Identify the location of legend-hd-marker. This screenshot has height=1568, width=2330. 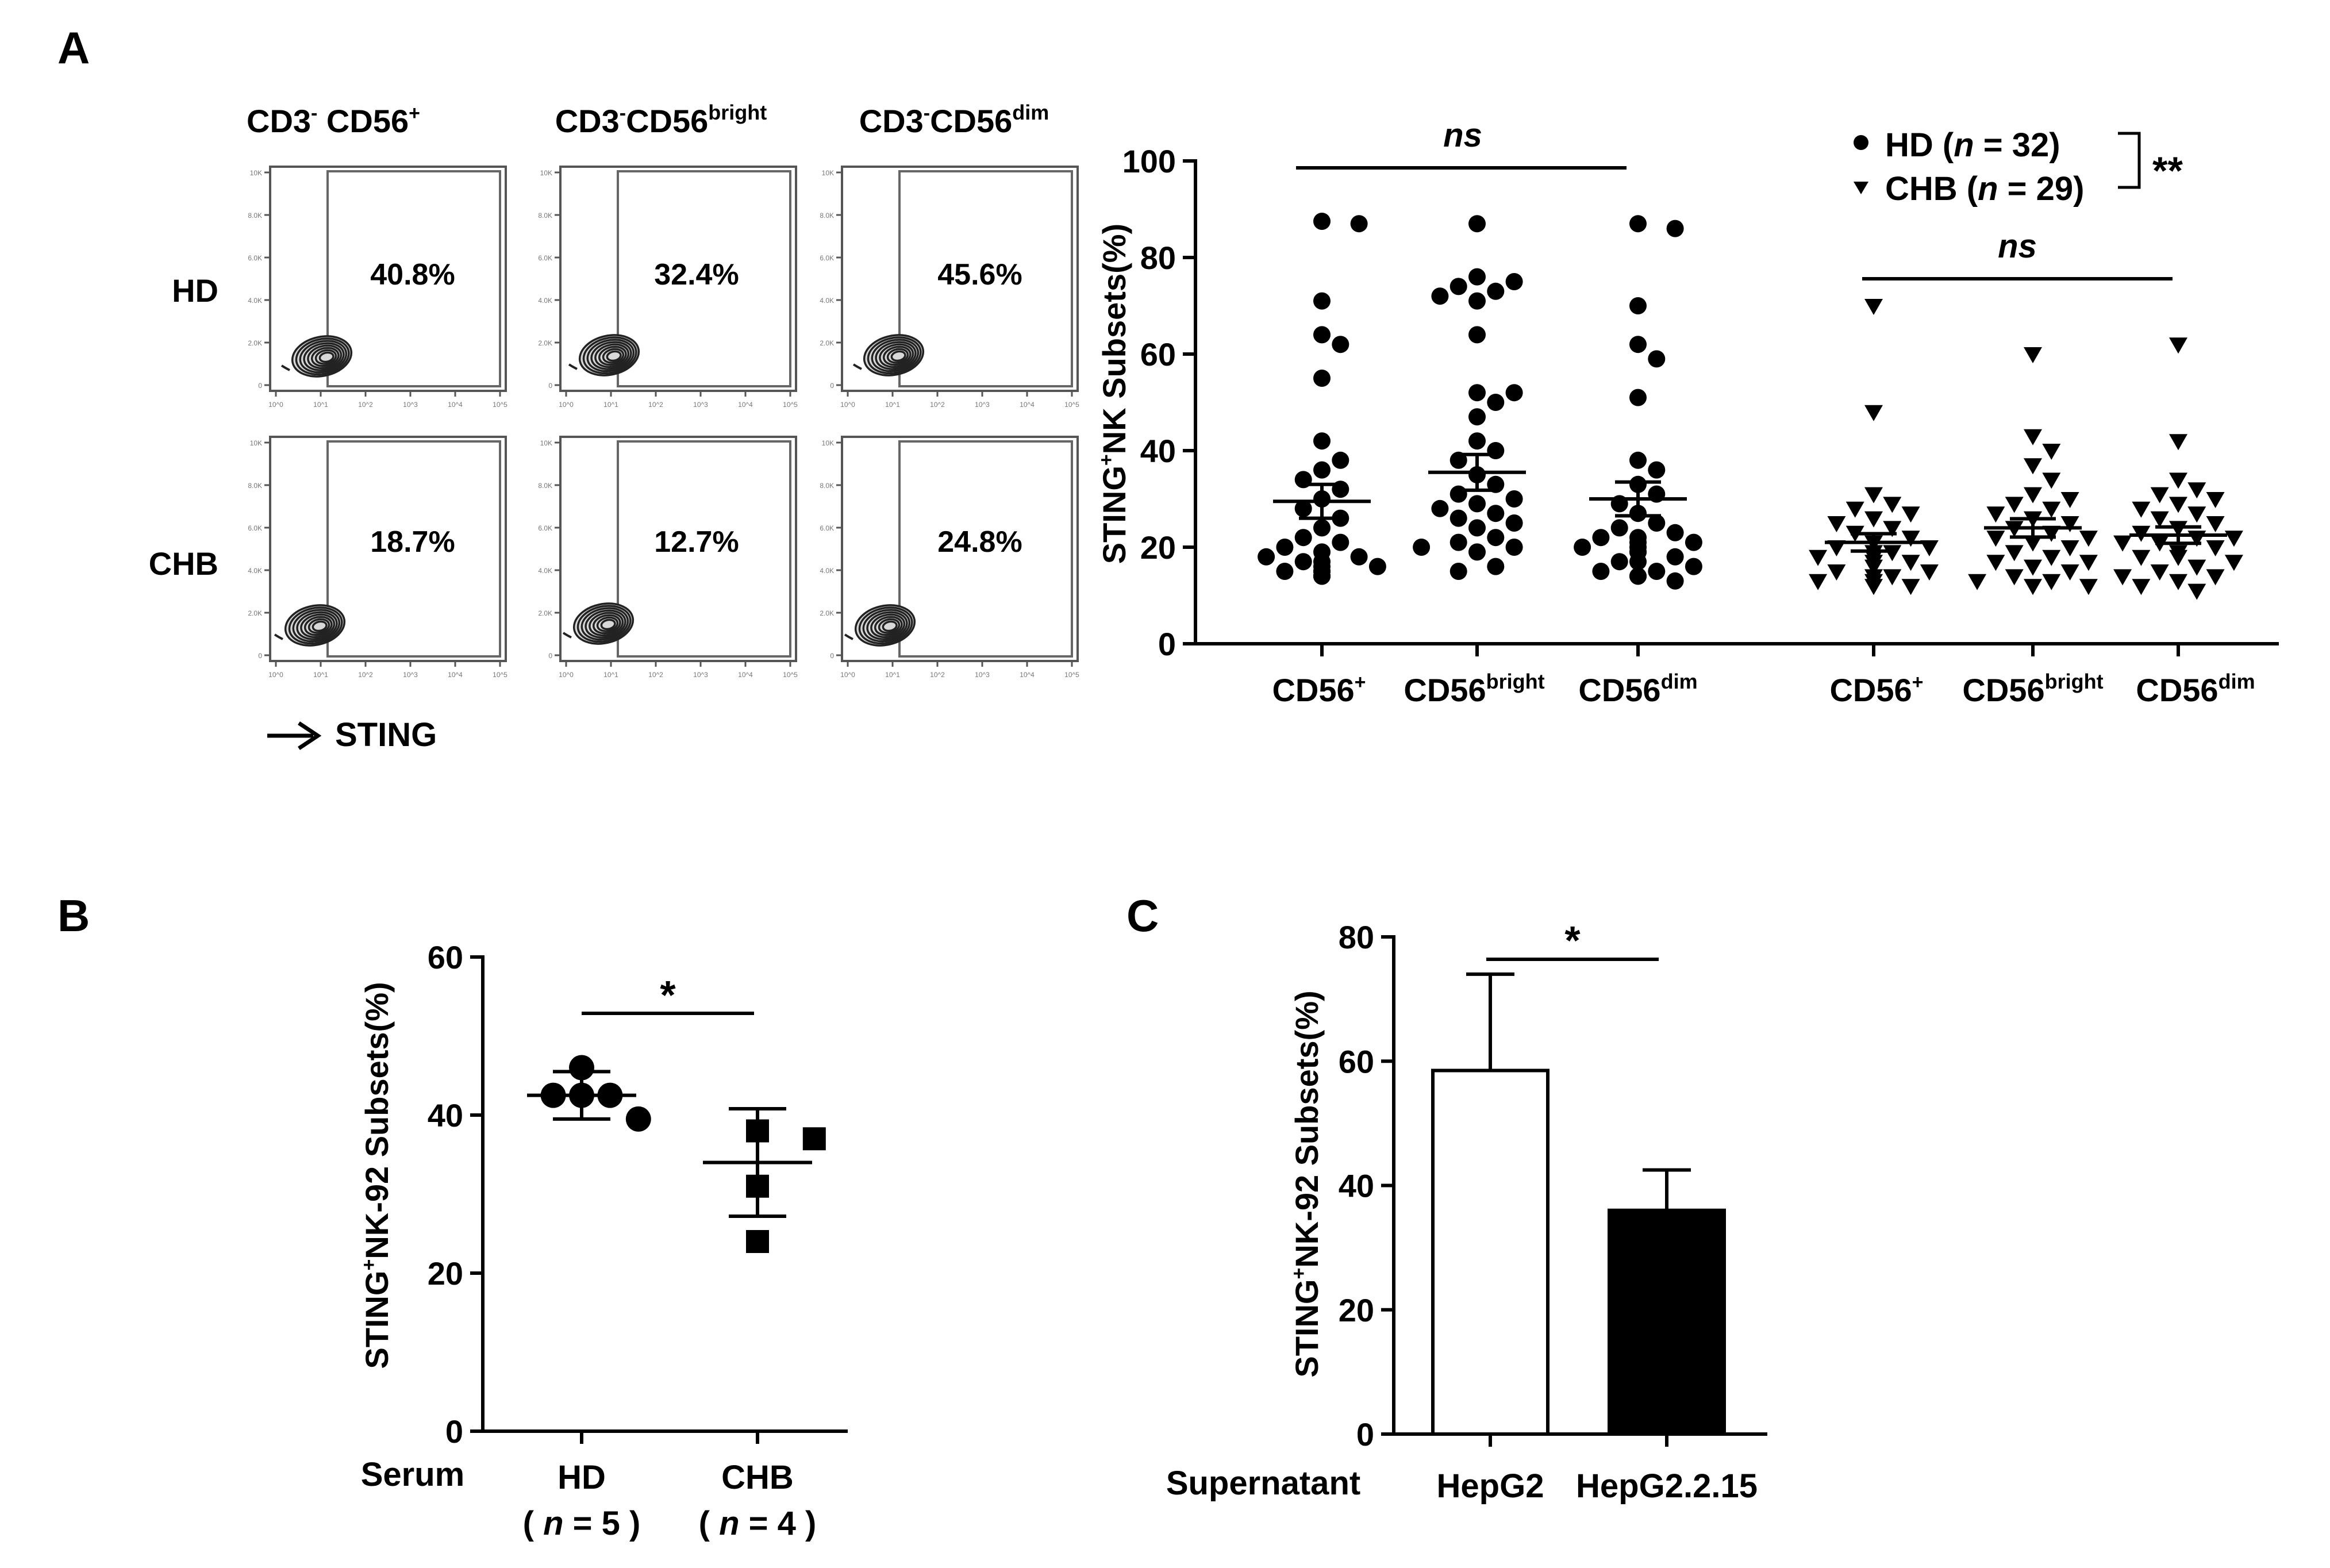
(1861, 143).